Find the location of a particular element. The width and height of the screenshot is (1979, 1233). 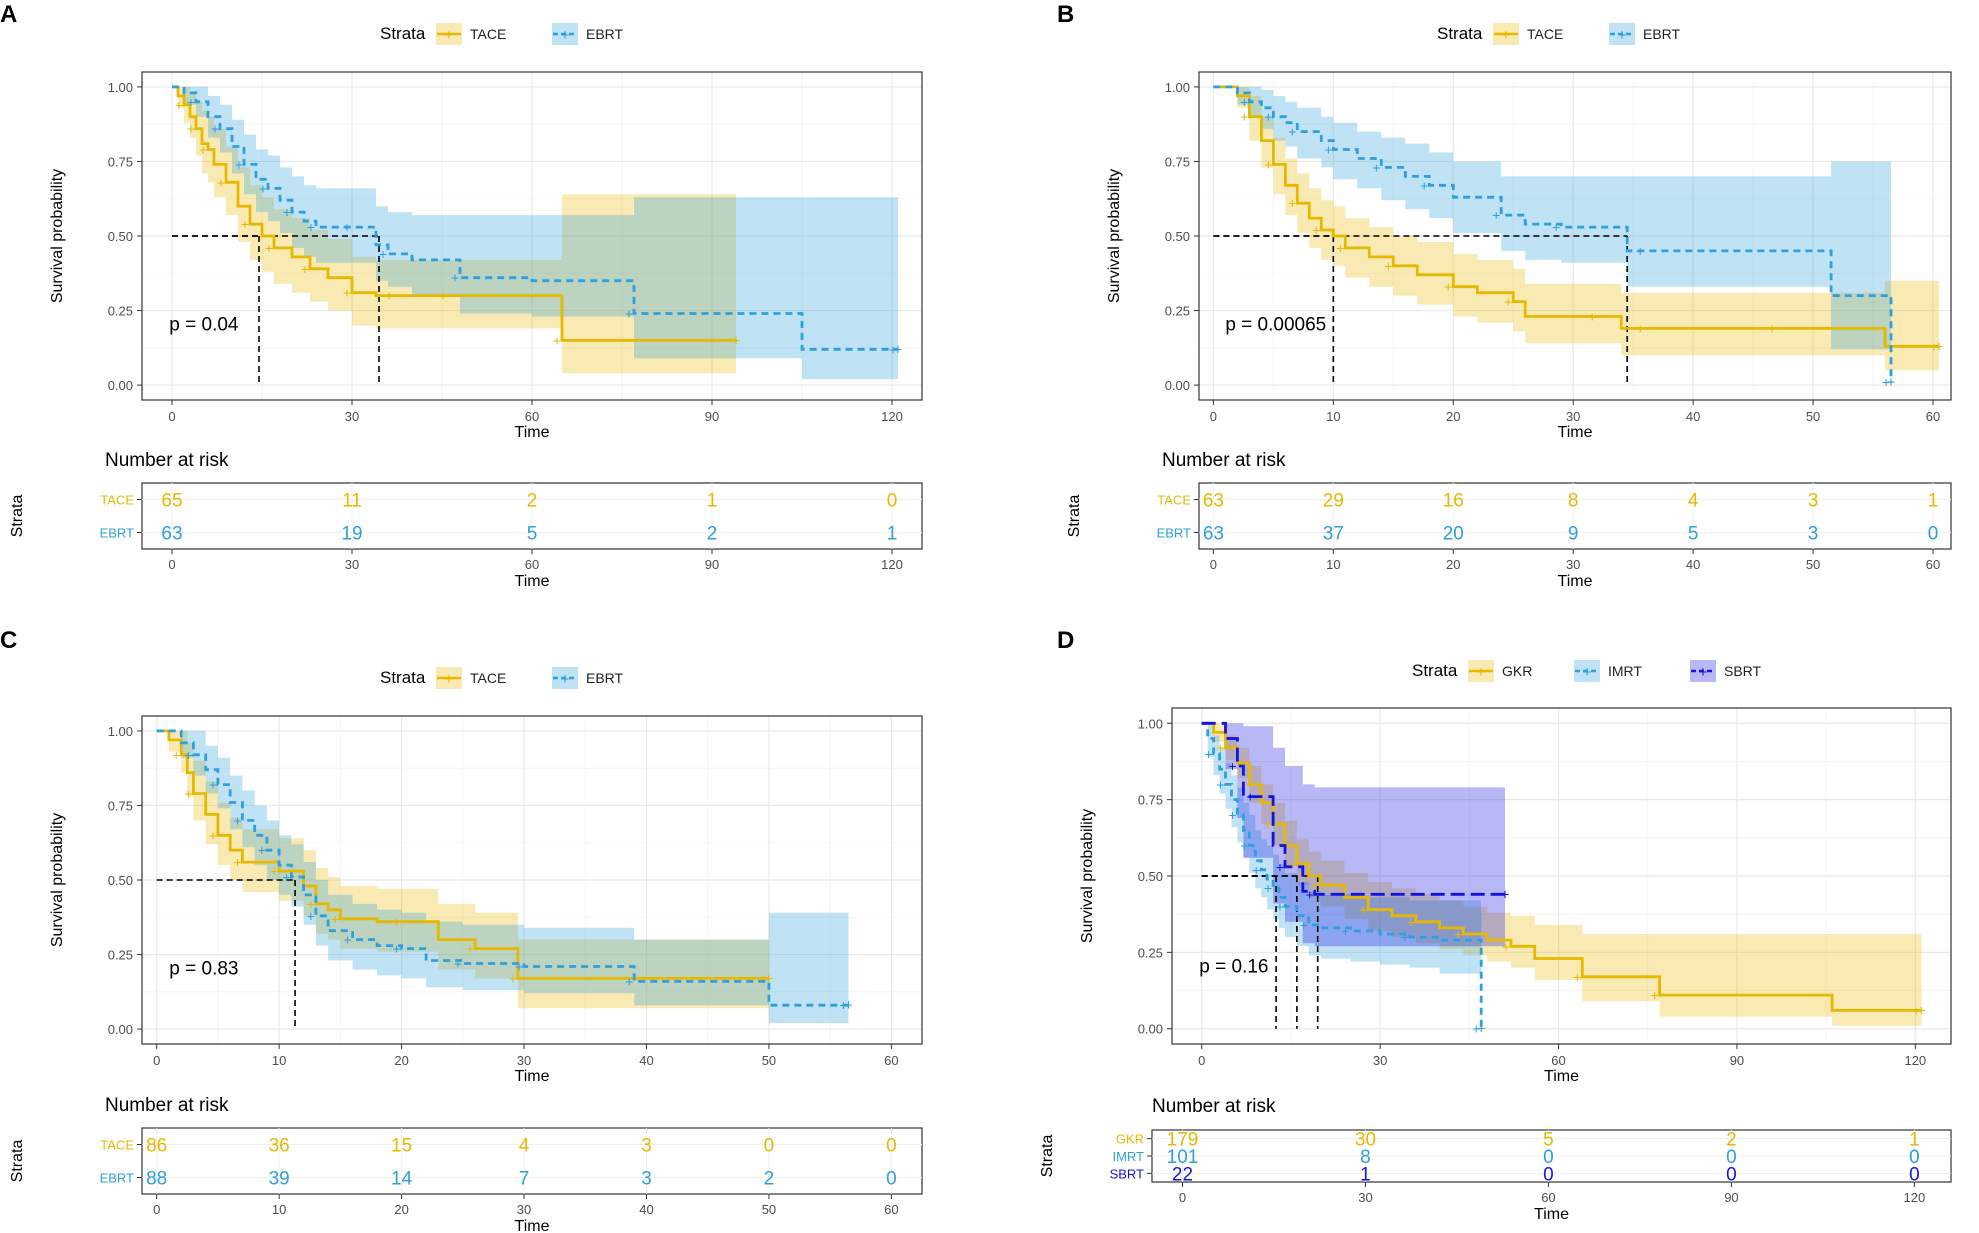

risk-count-tace: 16 is located at coordinates (1453, 501).